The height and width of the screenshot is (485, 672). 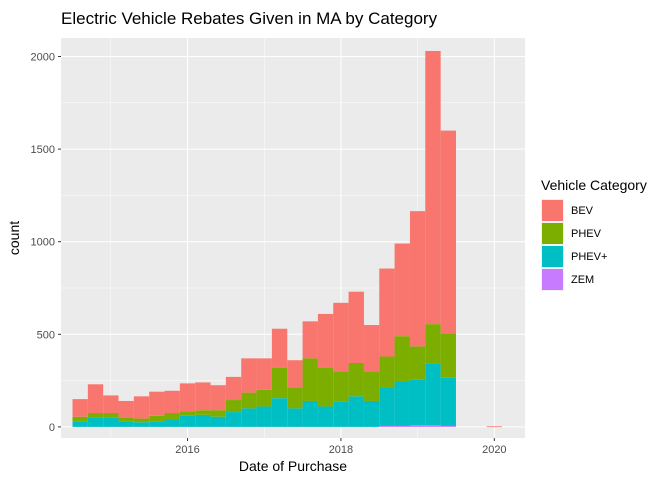 What do you see at coordinates (43, 243) in the screenshot?
I see `y-tick-label: 1000` at bounding box center [43, 243].